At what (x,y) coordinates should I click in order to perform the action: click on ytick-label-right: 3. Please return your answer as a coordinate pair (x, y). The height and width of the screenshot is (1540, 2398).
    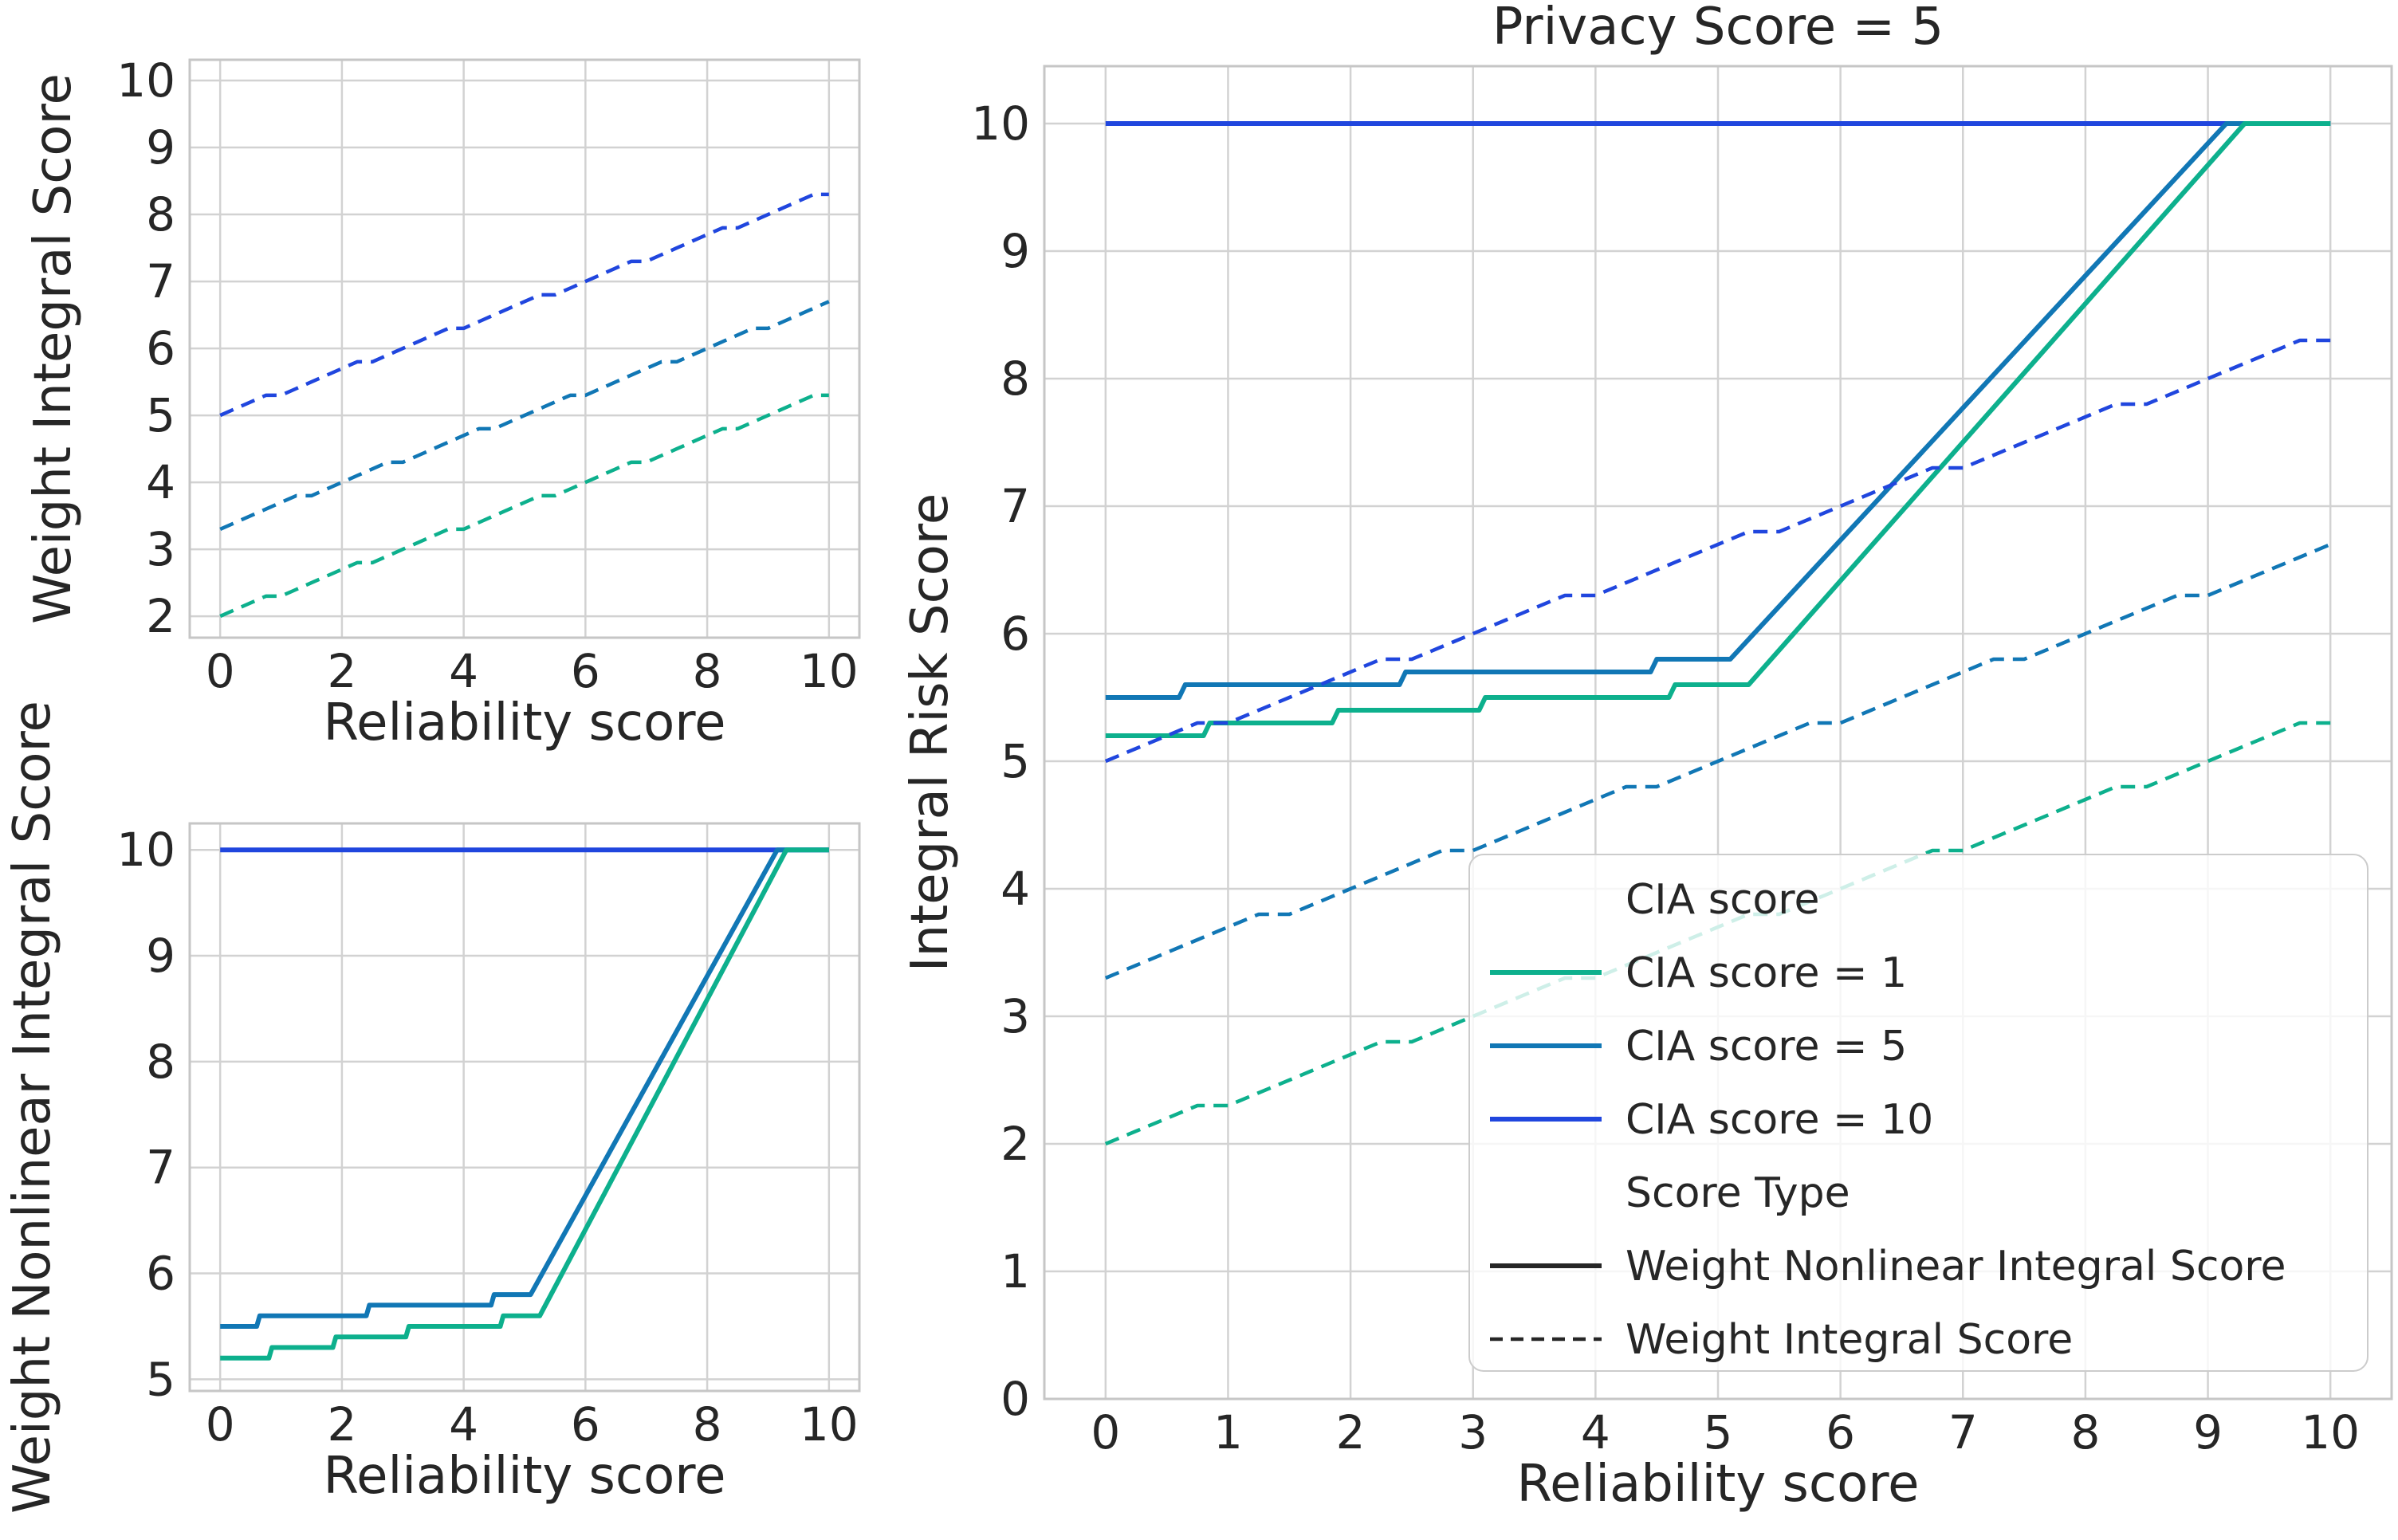
    Looking at the image, I should click on (1015, 1016).